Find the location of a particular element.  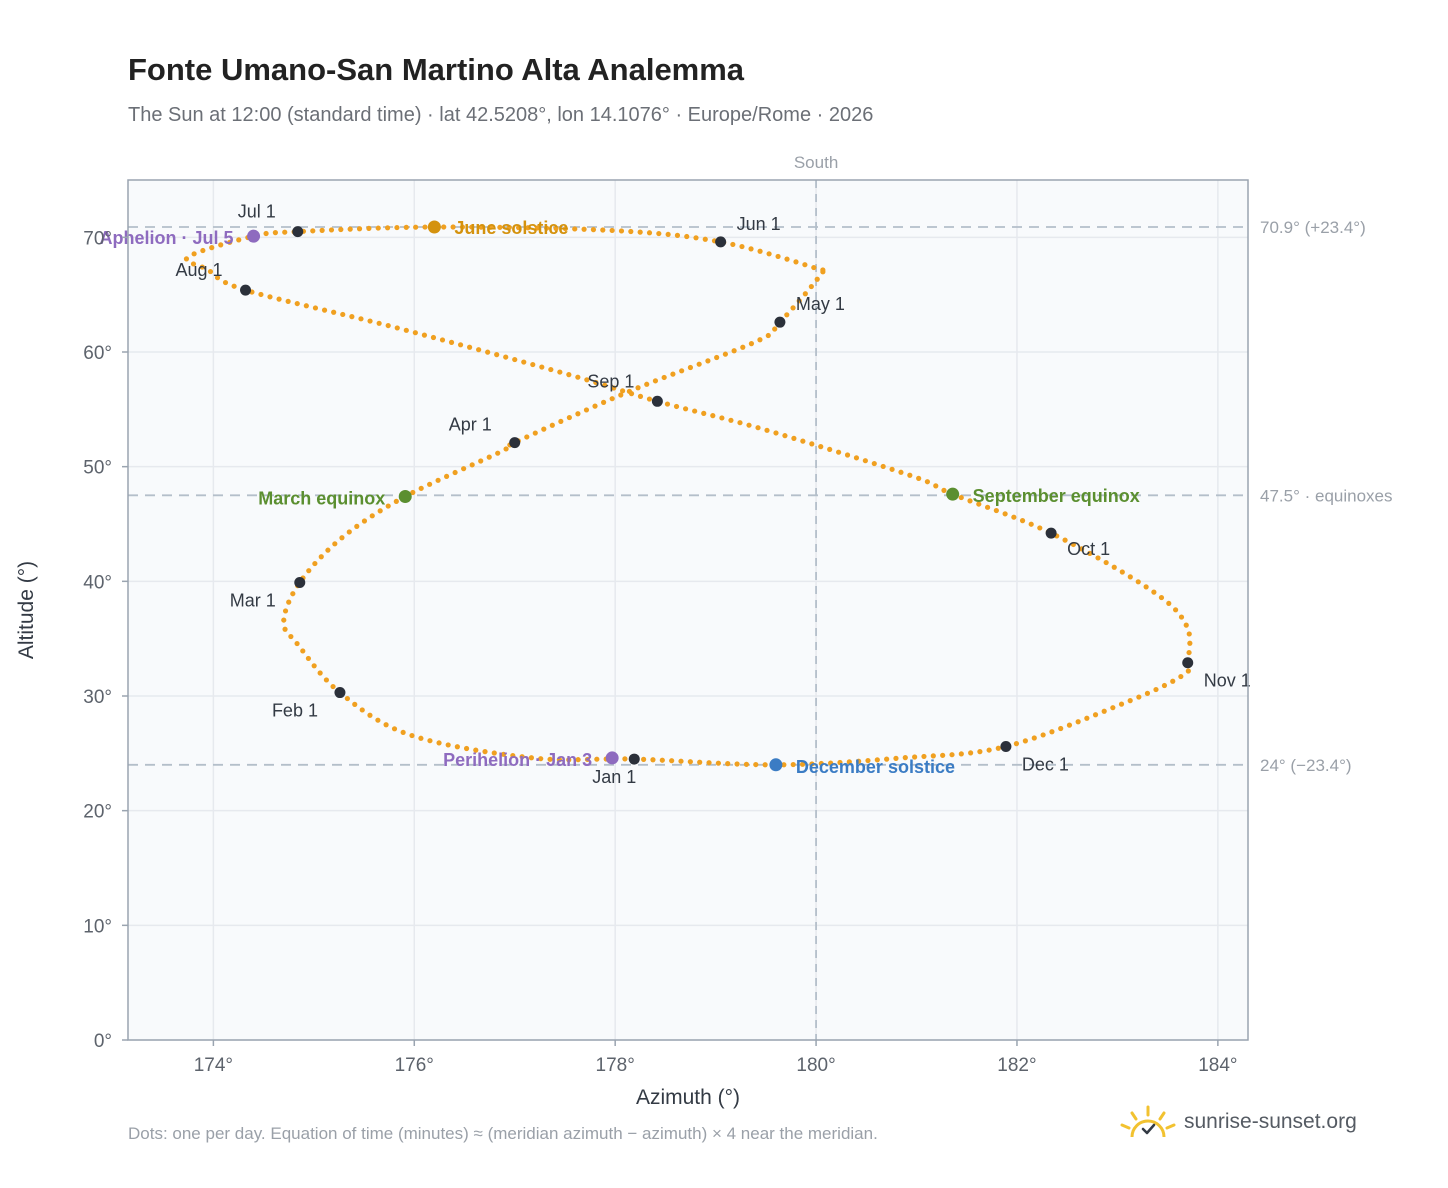

event-label: June solstice is located at coordinates (511, 228).